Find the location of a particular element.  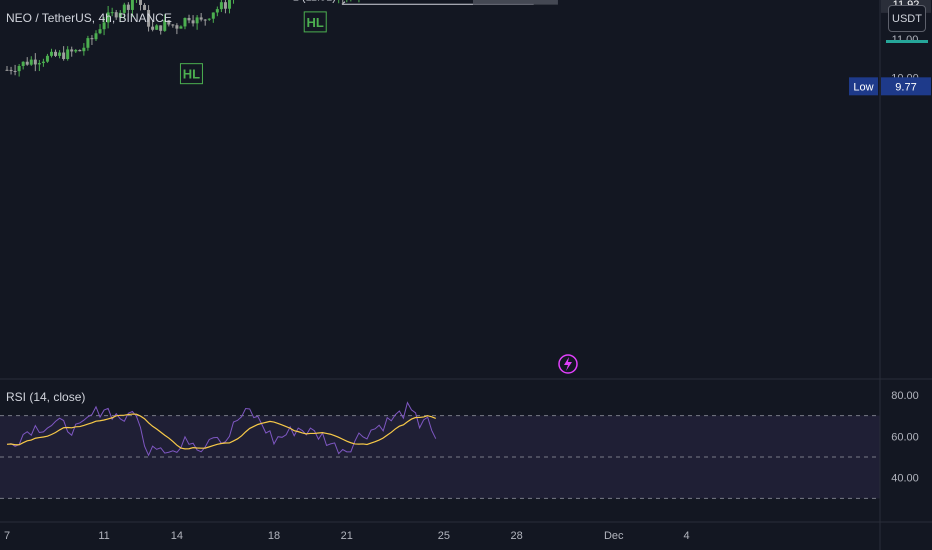

time-tick-label: 18 is located at coordinates (274, 536).